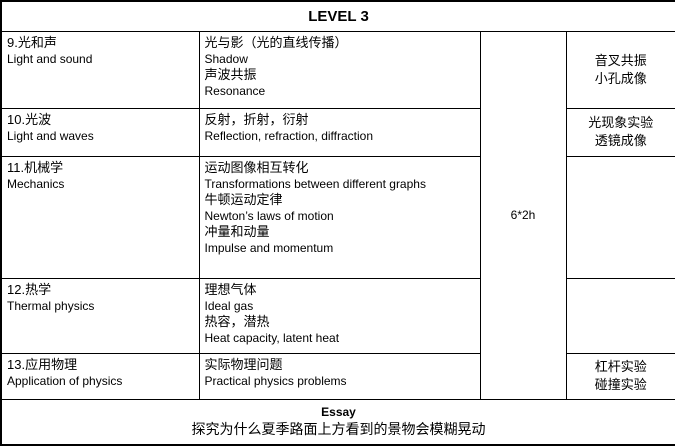  What do you see at coordinates (100, 69) in the screenshot?
I see `topic-cell: 9.光和声 Light and sound` at bounding box center [100, 69].